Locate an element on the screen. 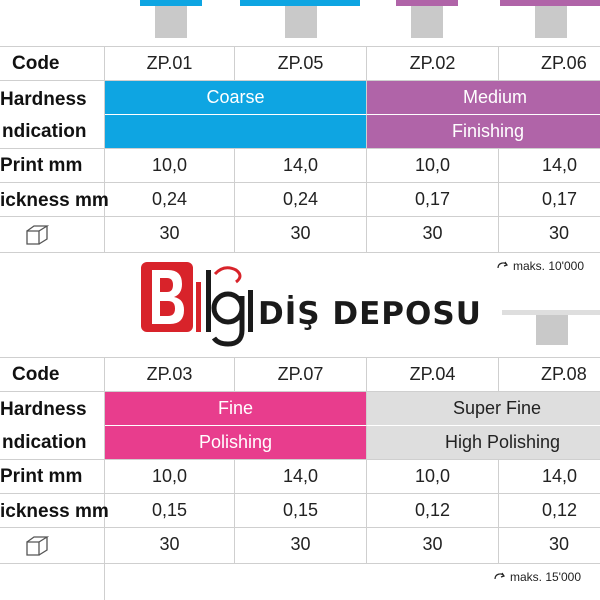 This screenshot has width=600, height=600. code-cell: ZP.01 is located at coordinates (169, 63).